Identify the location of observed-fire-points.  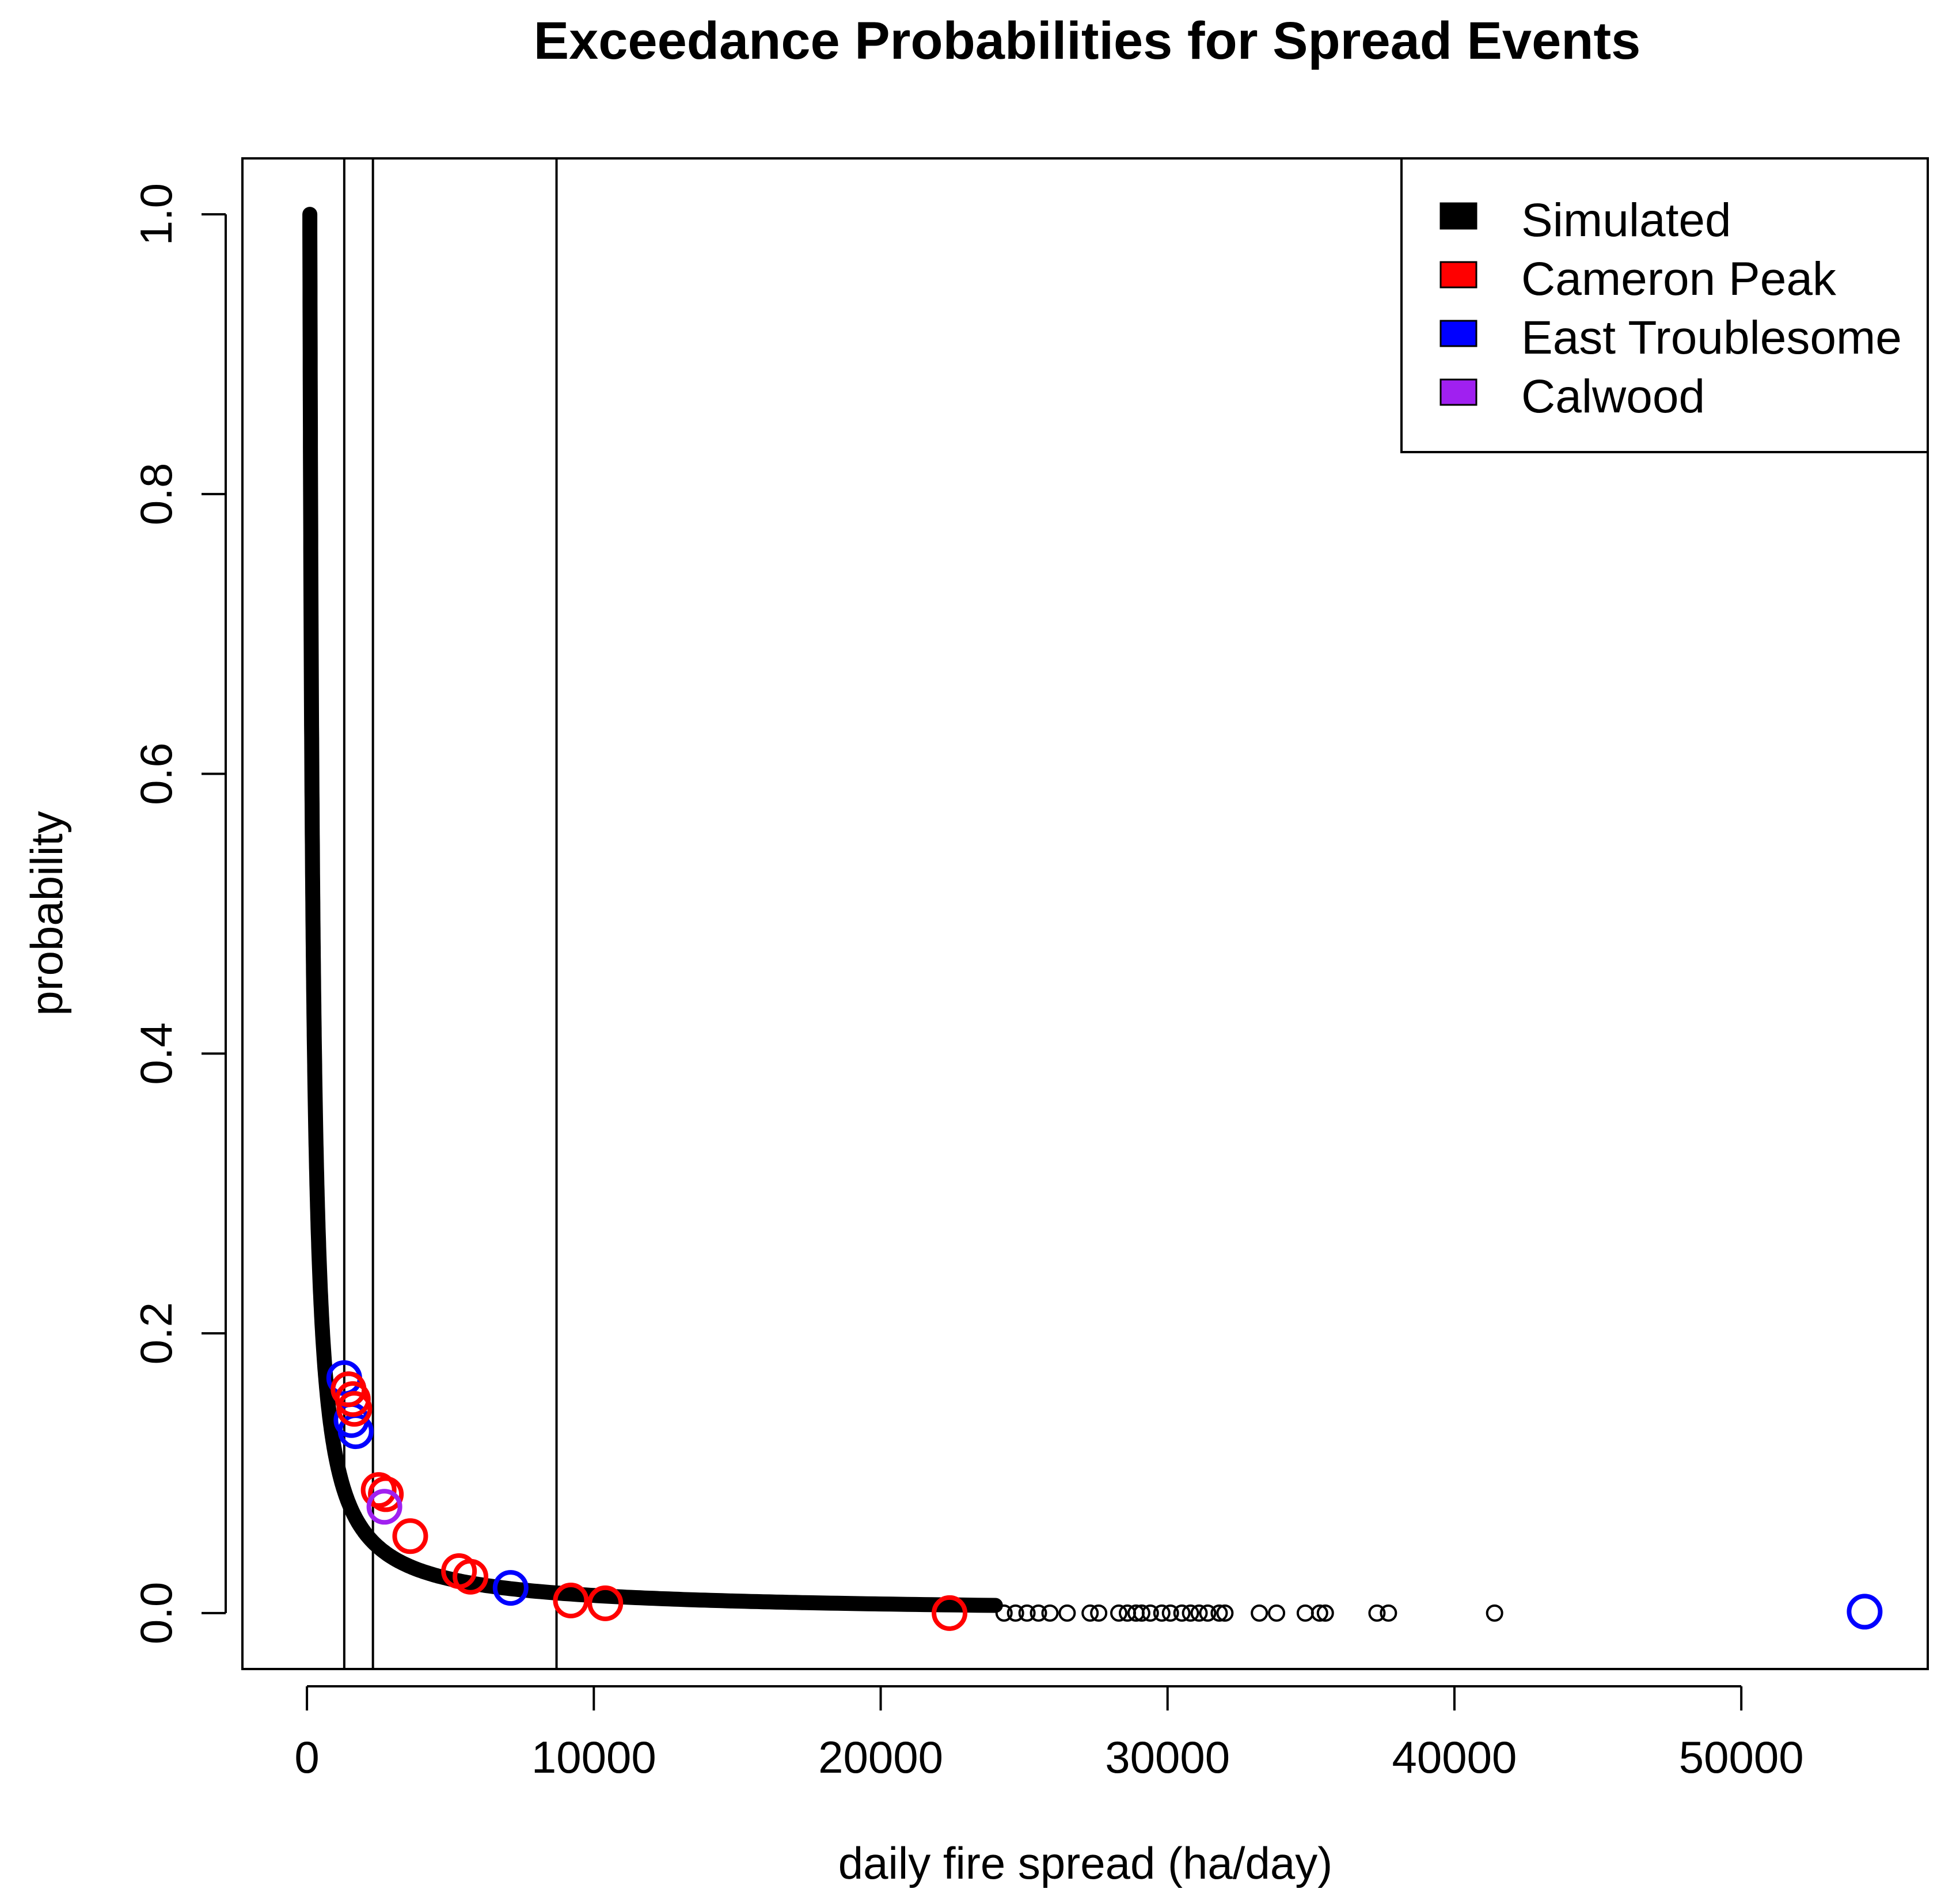
(1104, 1495).